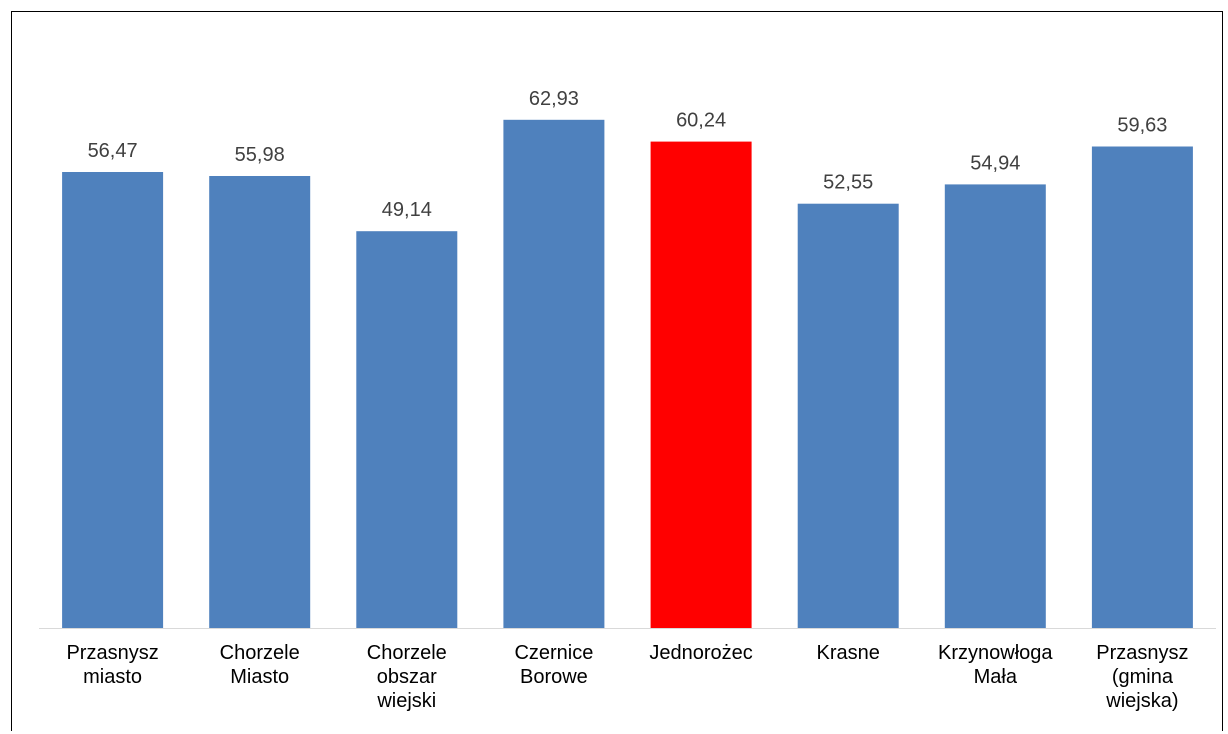 This screenshot has height=734, width=1228. What do you see at coordinates (113, 151) in the screenshot?
I see `value-label-0: 56,47` at bounding box center [113, 151].